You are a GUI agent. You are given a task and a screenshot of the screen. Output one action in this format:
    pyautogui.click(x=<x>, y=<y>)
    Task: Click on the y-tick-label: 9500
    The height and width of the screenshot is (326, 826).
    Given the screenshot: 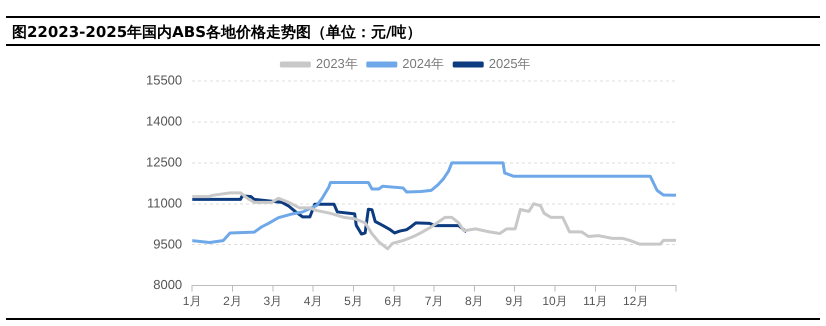 What is the action you would take?
    pyautogui.click(x=167, y=244)
    